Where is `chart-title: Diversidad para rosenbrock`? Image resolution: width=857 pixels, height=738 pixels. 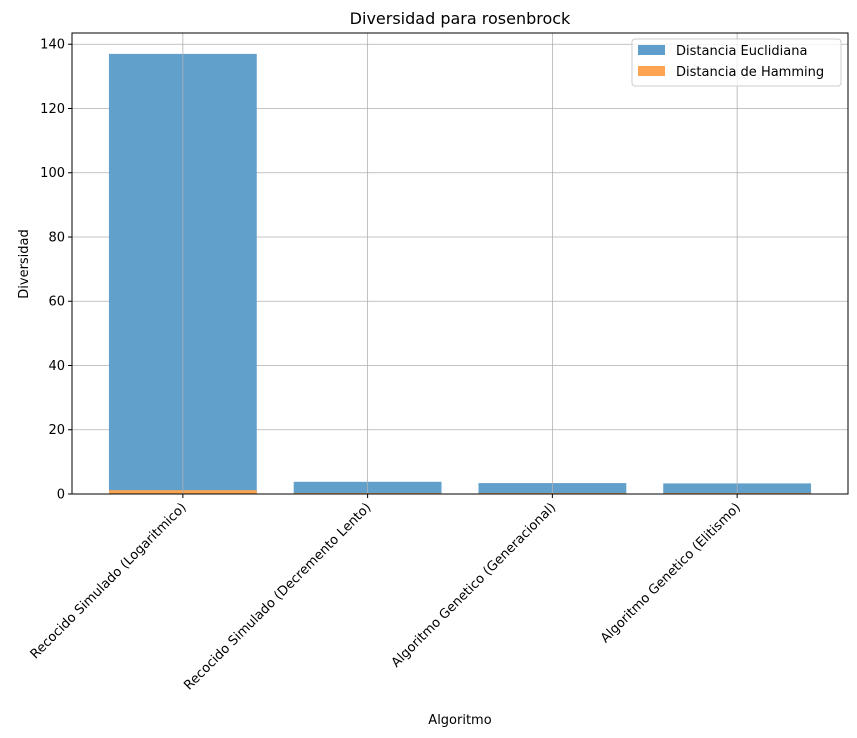 chart-title: Diversidad para rosenbrock is located at coordinates (460, 18).